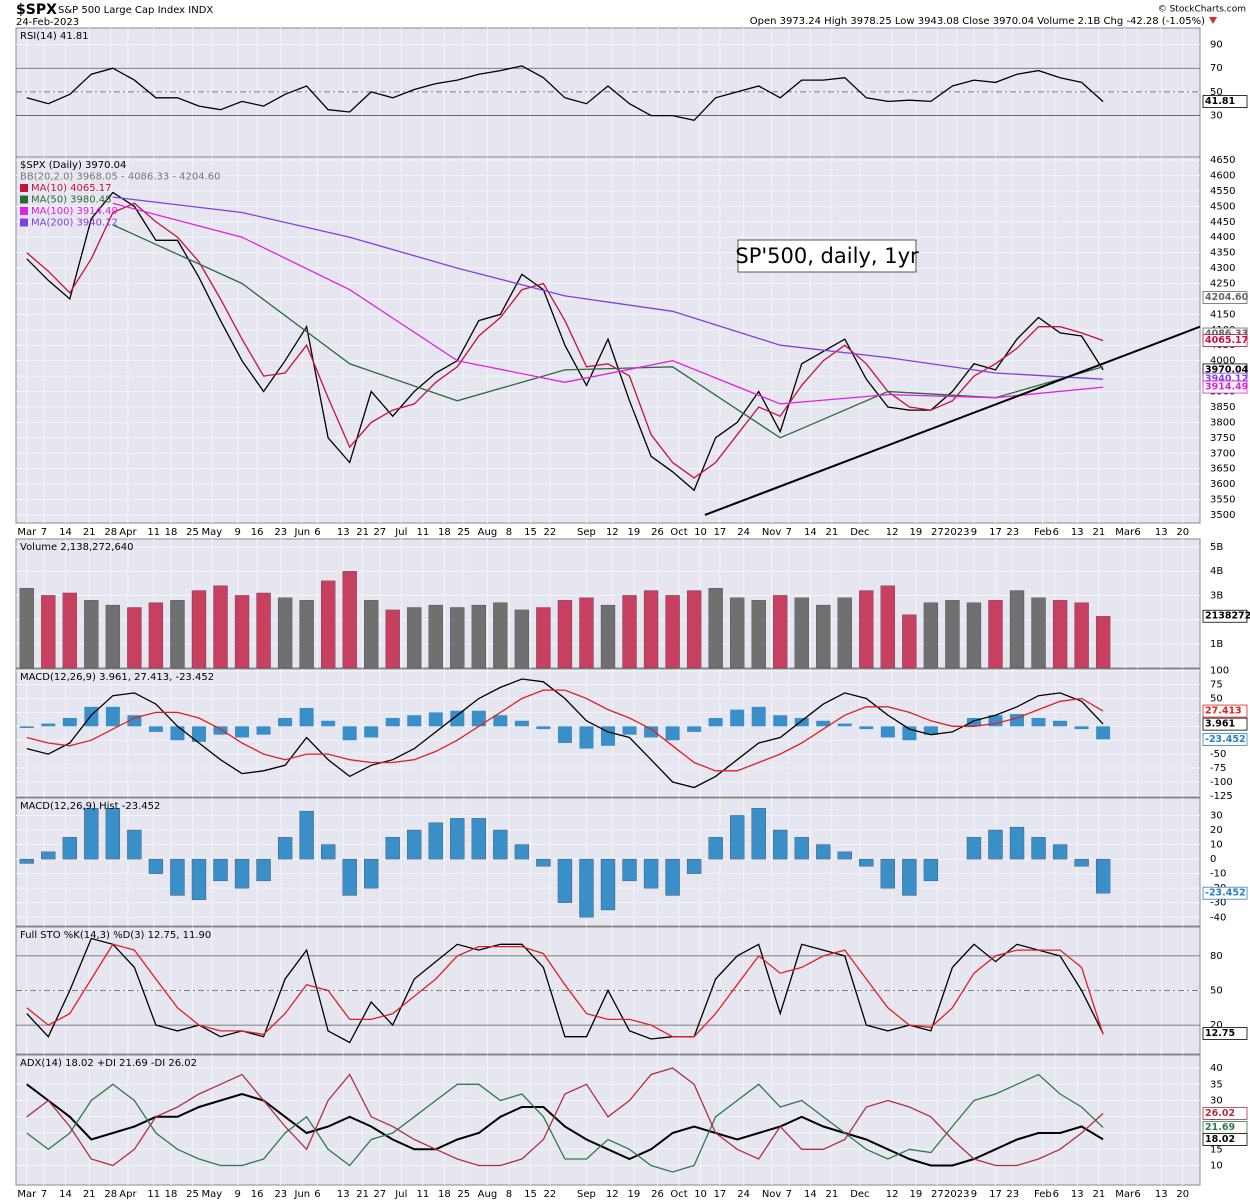 The width and height of the screenshot is (1250, 1200). Describe the element at coordinates (1222, 176) in the screenshot. I see `y-tick-label: 4600` at that location.